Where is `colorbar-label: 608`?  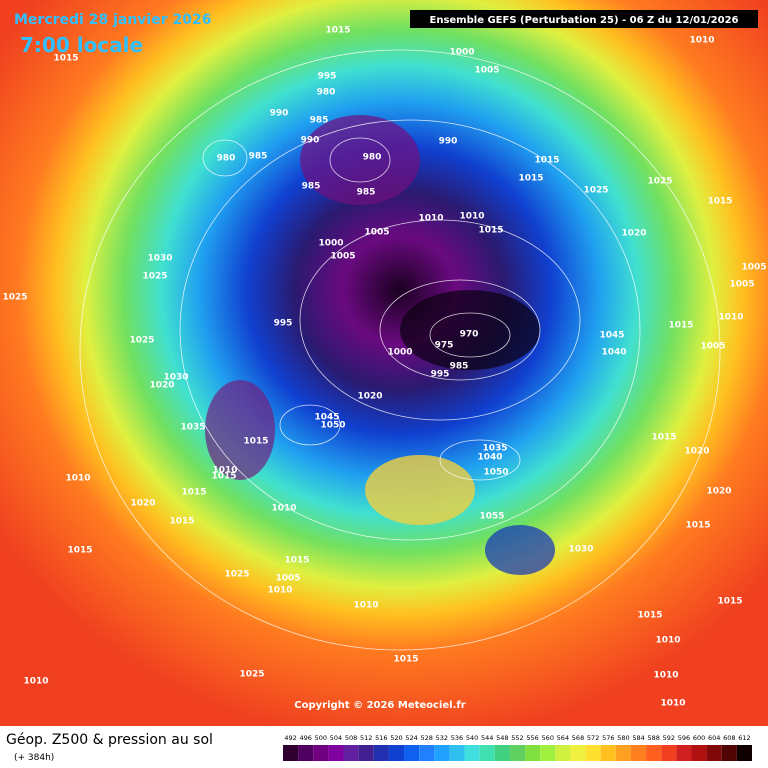 colorbar-label: 608 is located at coordinates (729, 738).